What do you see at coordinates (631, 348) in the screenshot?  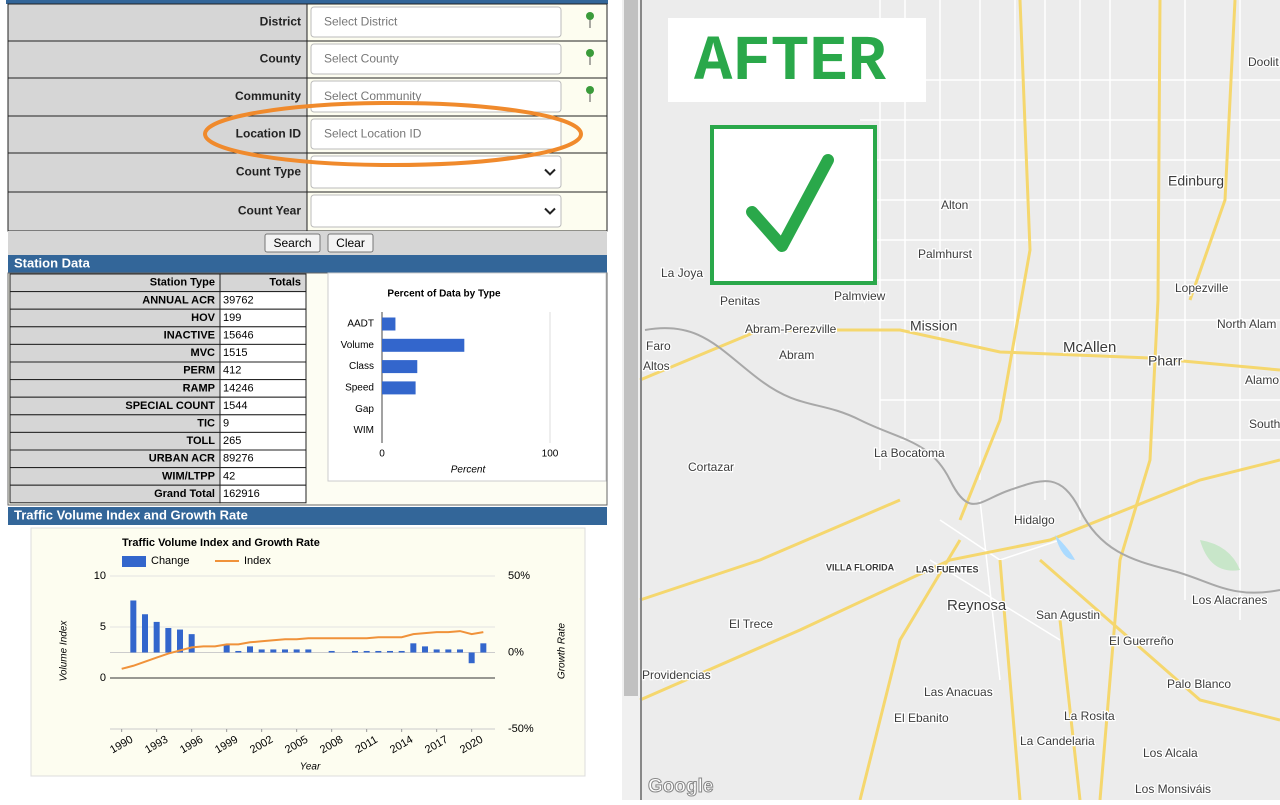 I see `scroll-thumb` at bounding box center [631, 348].